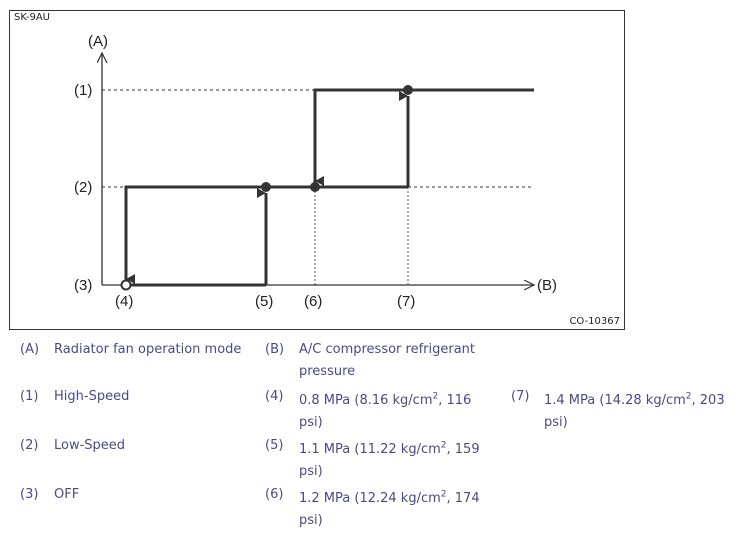 This screenshot has height=537, width=739. What do you see at coordinates (366, 400) in the screenshot?
I see `value-text: 0.8 MPa (8.16 kg/cm` at bounding box center [366, 400].